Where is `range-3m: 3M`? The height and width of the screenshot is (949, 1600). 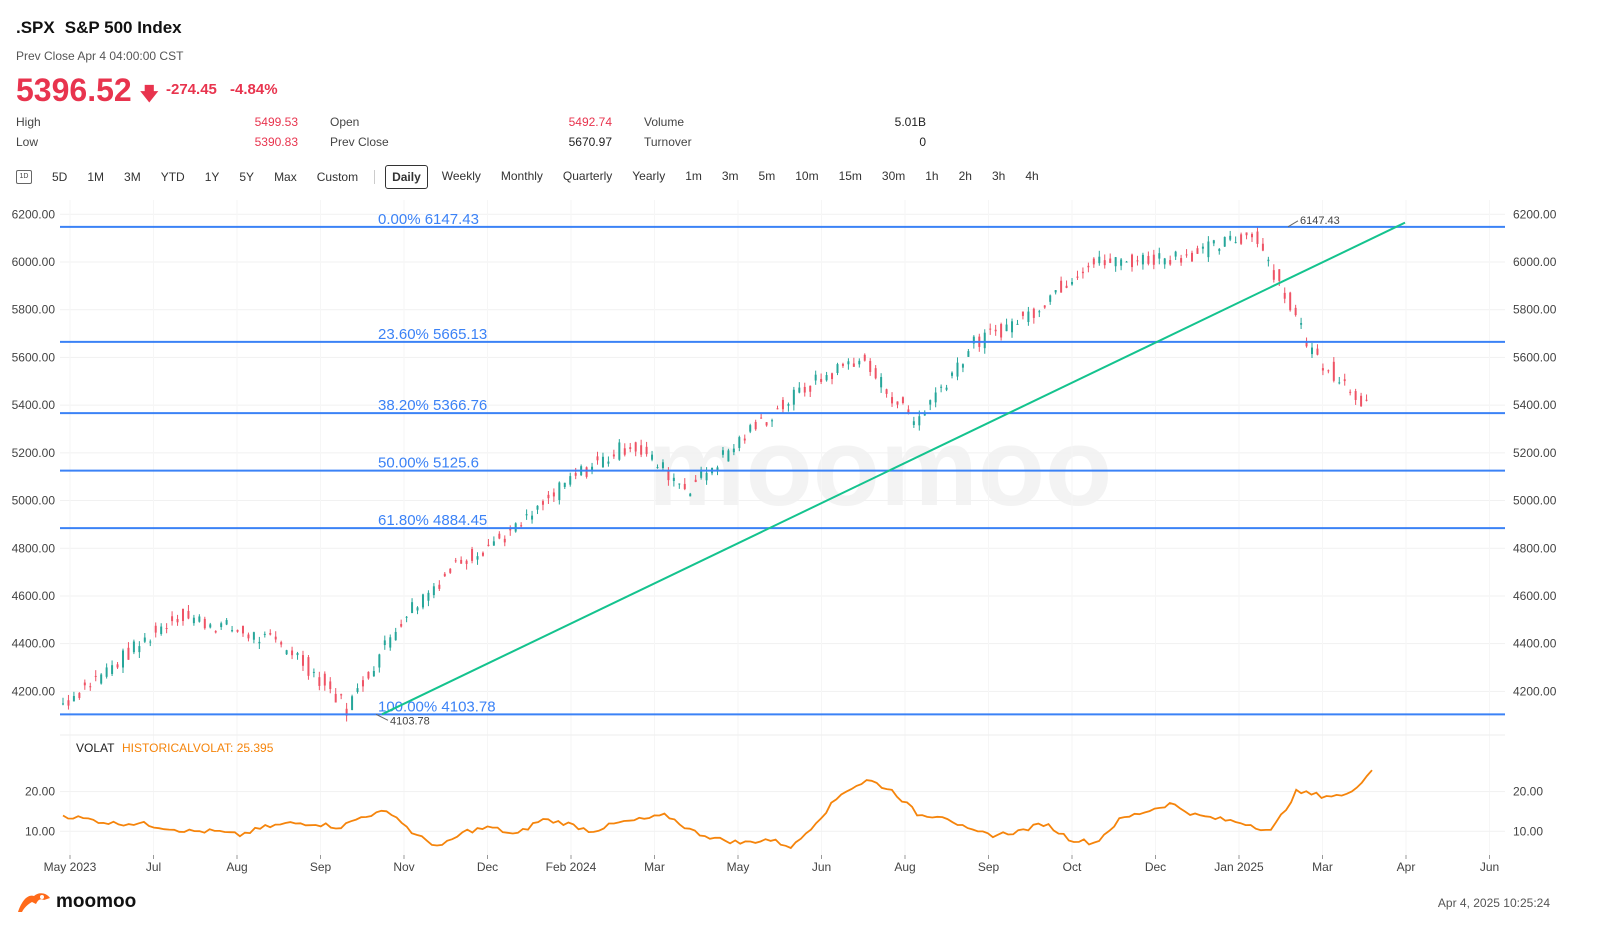 range-3m: 3M is located at coordinates (132, 177).